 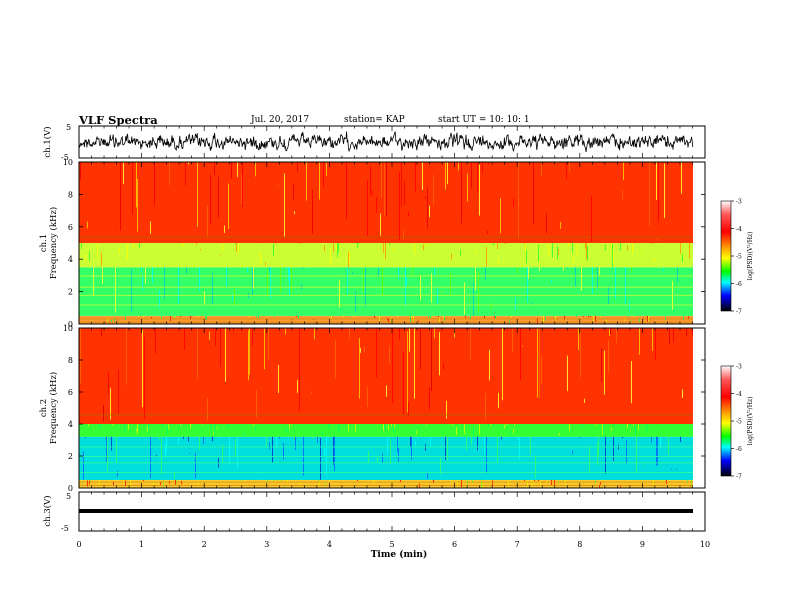 I want to click on ch3-ylabel: ch.3(V), so click(x=47, y=510).